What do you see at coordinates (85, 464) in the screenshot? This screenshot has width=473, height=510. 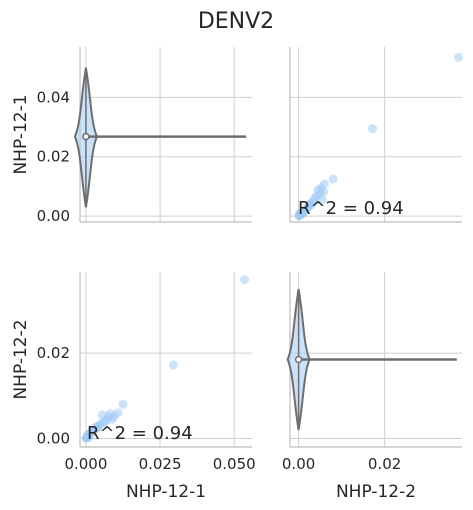 I see `x-tick-label: 0.000` at bounding box center [85, 464].